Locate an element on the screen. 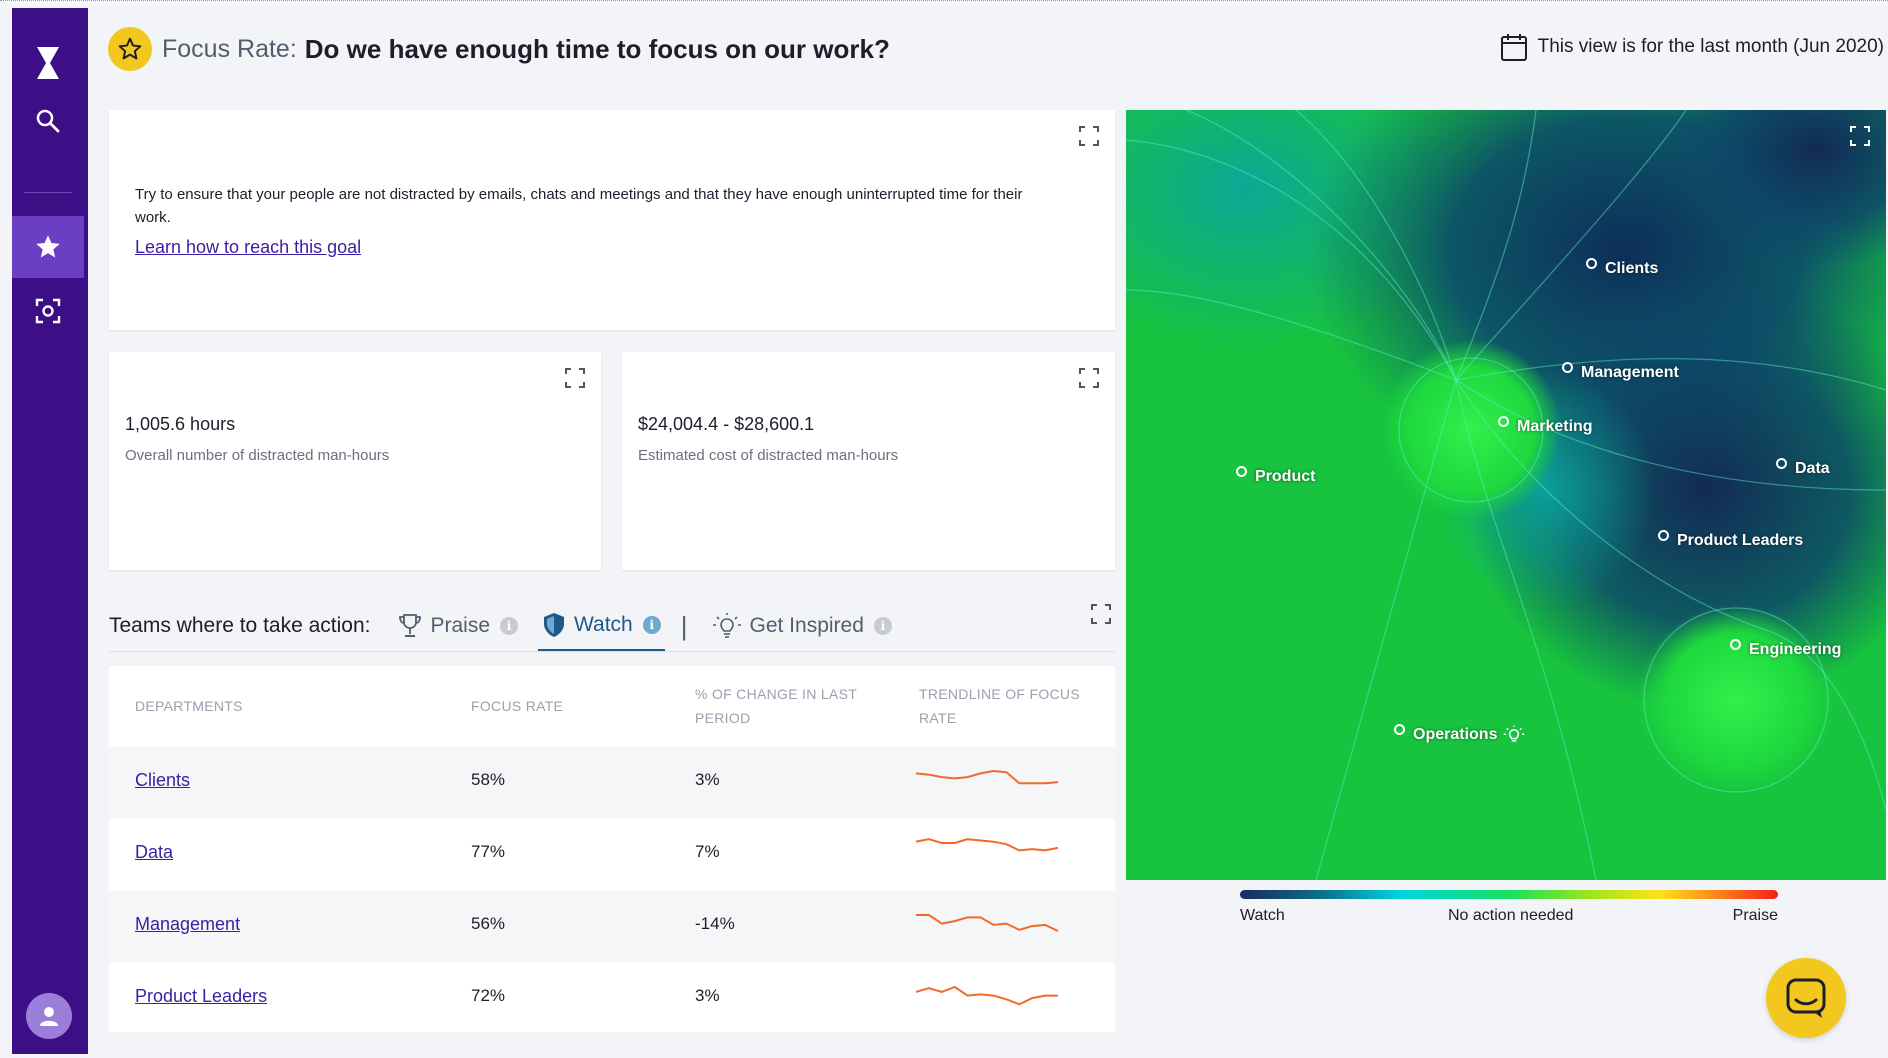 The height and width of the screenshot is (1058, 1888). top-border is located at coordinates (944, 1).